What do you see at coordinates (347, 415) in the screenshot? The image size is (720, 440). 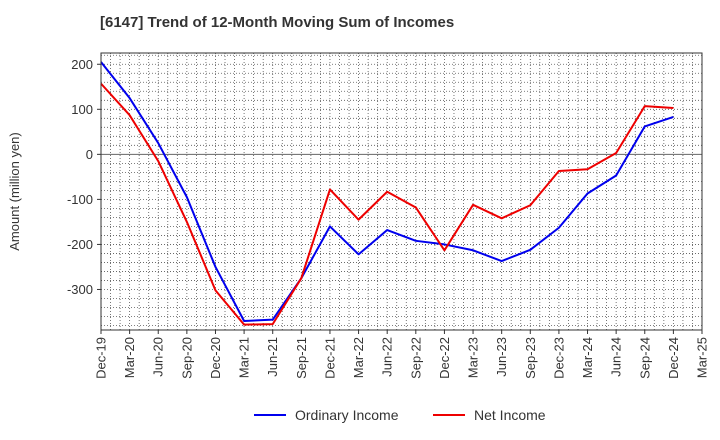 I see `ordinary-income-legend-label: Ordinary Income` at bounding box center [347, 415].